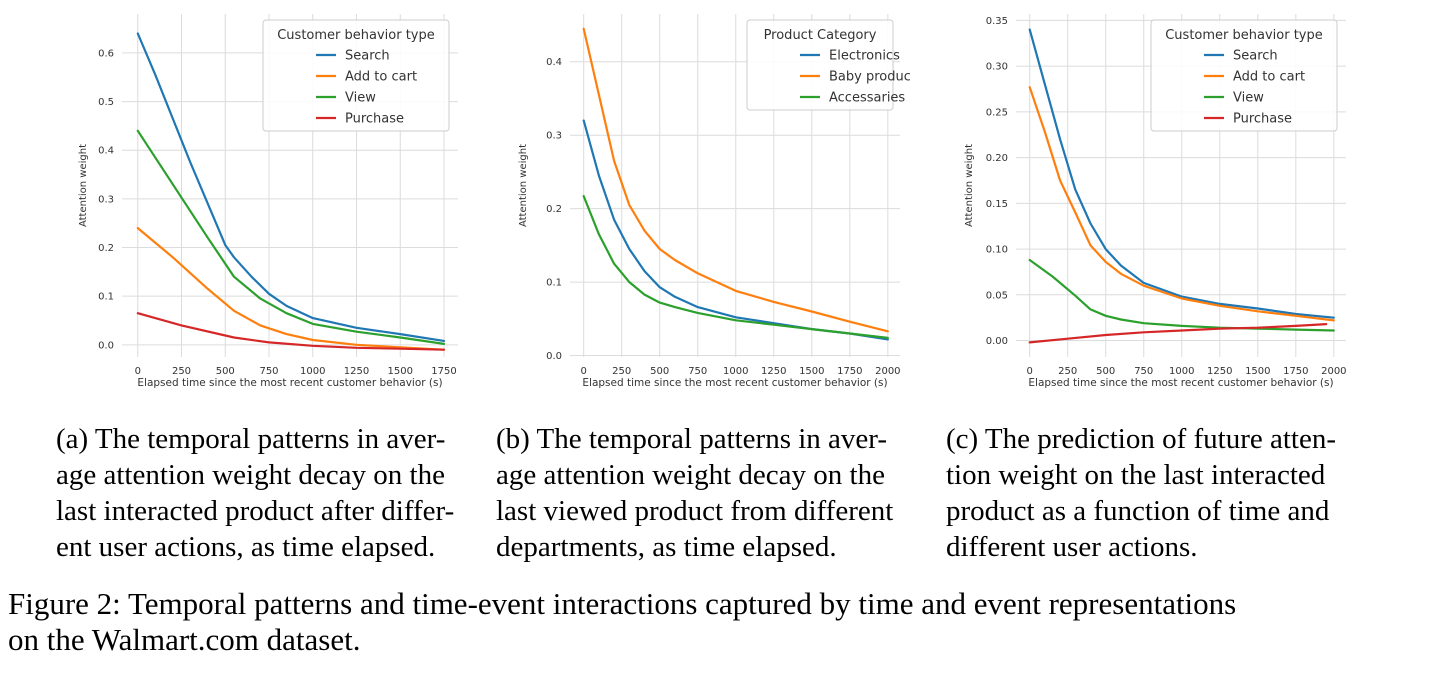 The image size is (1440, 686). What do you see at coordinates (1072, 547) in the screenshot?
I see `subcaption-line: different user actions.` at bounding box center [1072, 547].